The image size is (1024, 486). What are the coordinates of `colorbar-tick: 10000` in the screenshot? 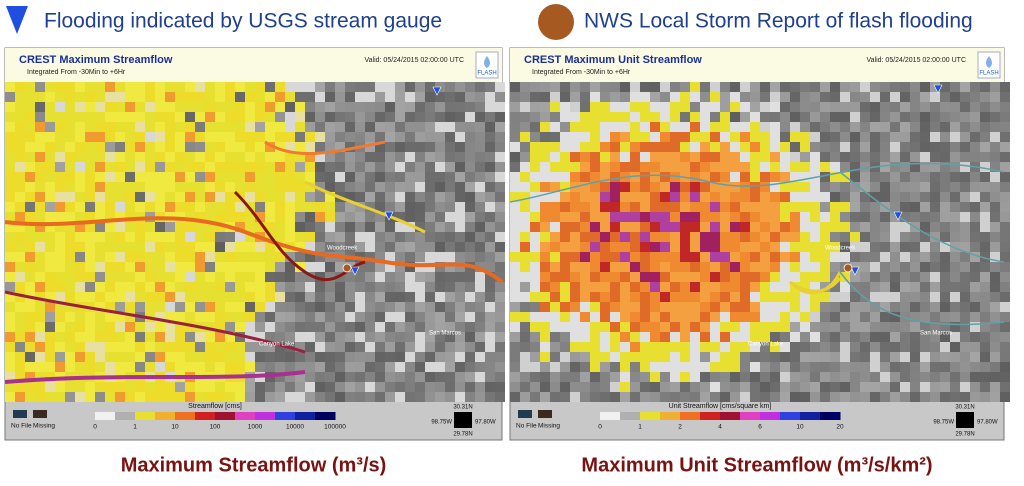 It's located at (295, 427).